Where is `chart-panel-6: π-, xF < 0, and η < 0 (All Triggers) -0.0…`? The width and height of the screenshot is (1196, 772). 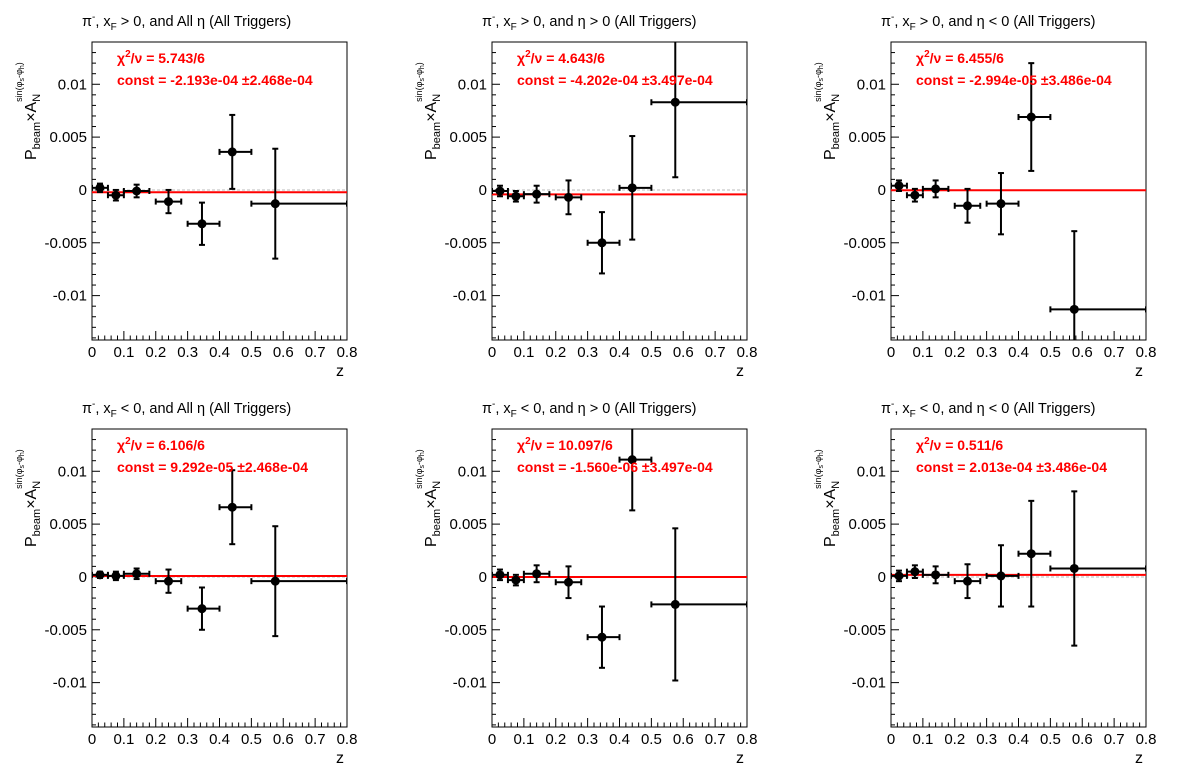 chart-panel-6: π-, xF < 0, and η < 0 (All Triggers) -0.0… is located at coordinates (984, 583).